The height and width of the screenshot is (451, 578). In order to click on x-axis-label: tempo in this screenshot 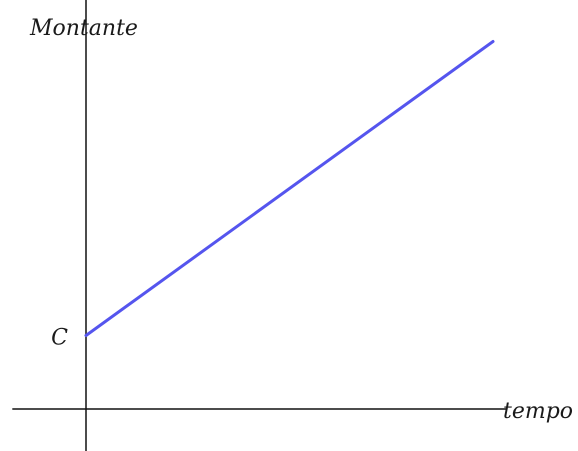, I will do `click(538, 411)`.